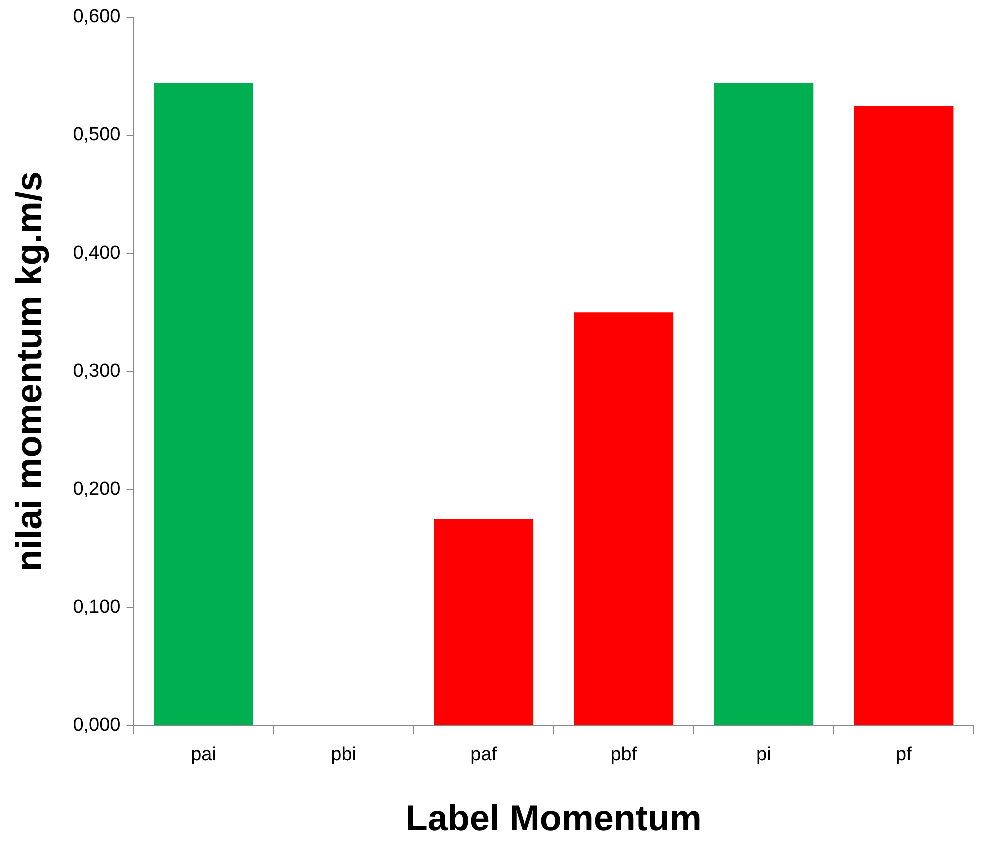 The height and width of the screenshot is (852, 988). Describe the element at coordinates (97, 135) in the screenshot. I see `y-tick-label: 0,500` at that location.